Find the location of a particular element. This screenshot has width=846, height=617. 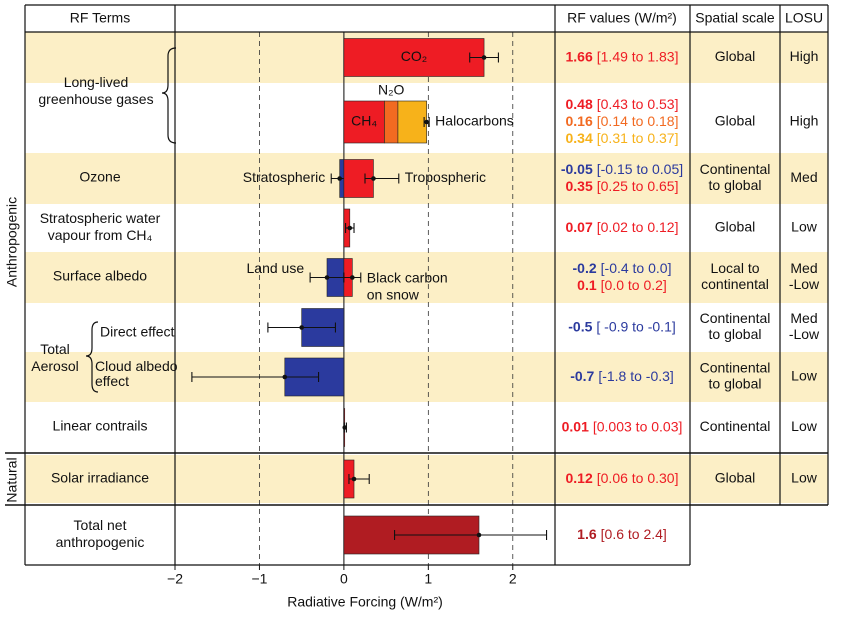

rf-value-range: [0.6 to 2.4] is located at coordinates (634, 534).